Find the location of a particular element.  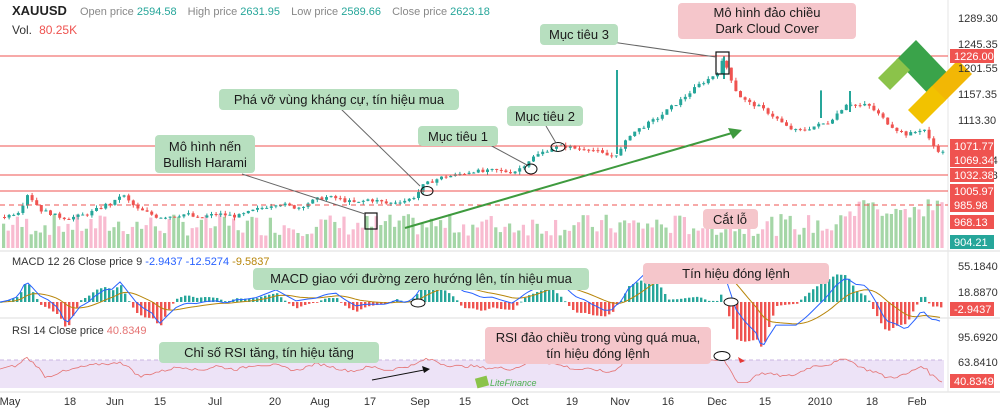

annotation-dark-cloud-cover: Mô hình đảo chiều Dark Cloud Cover is located at coordinates (767, 21).